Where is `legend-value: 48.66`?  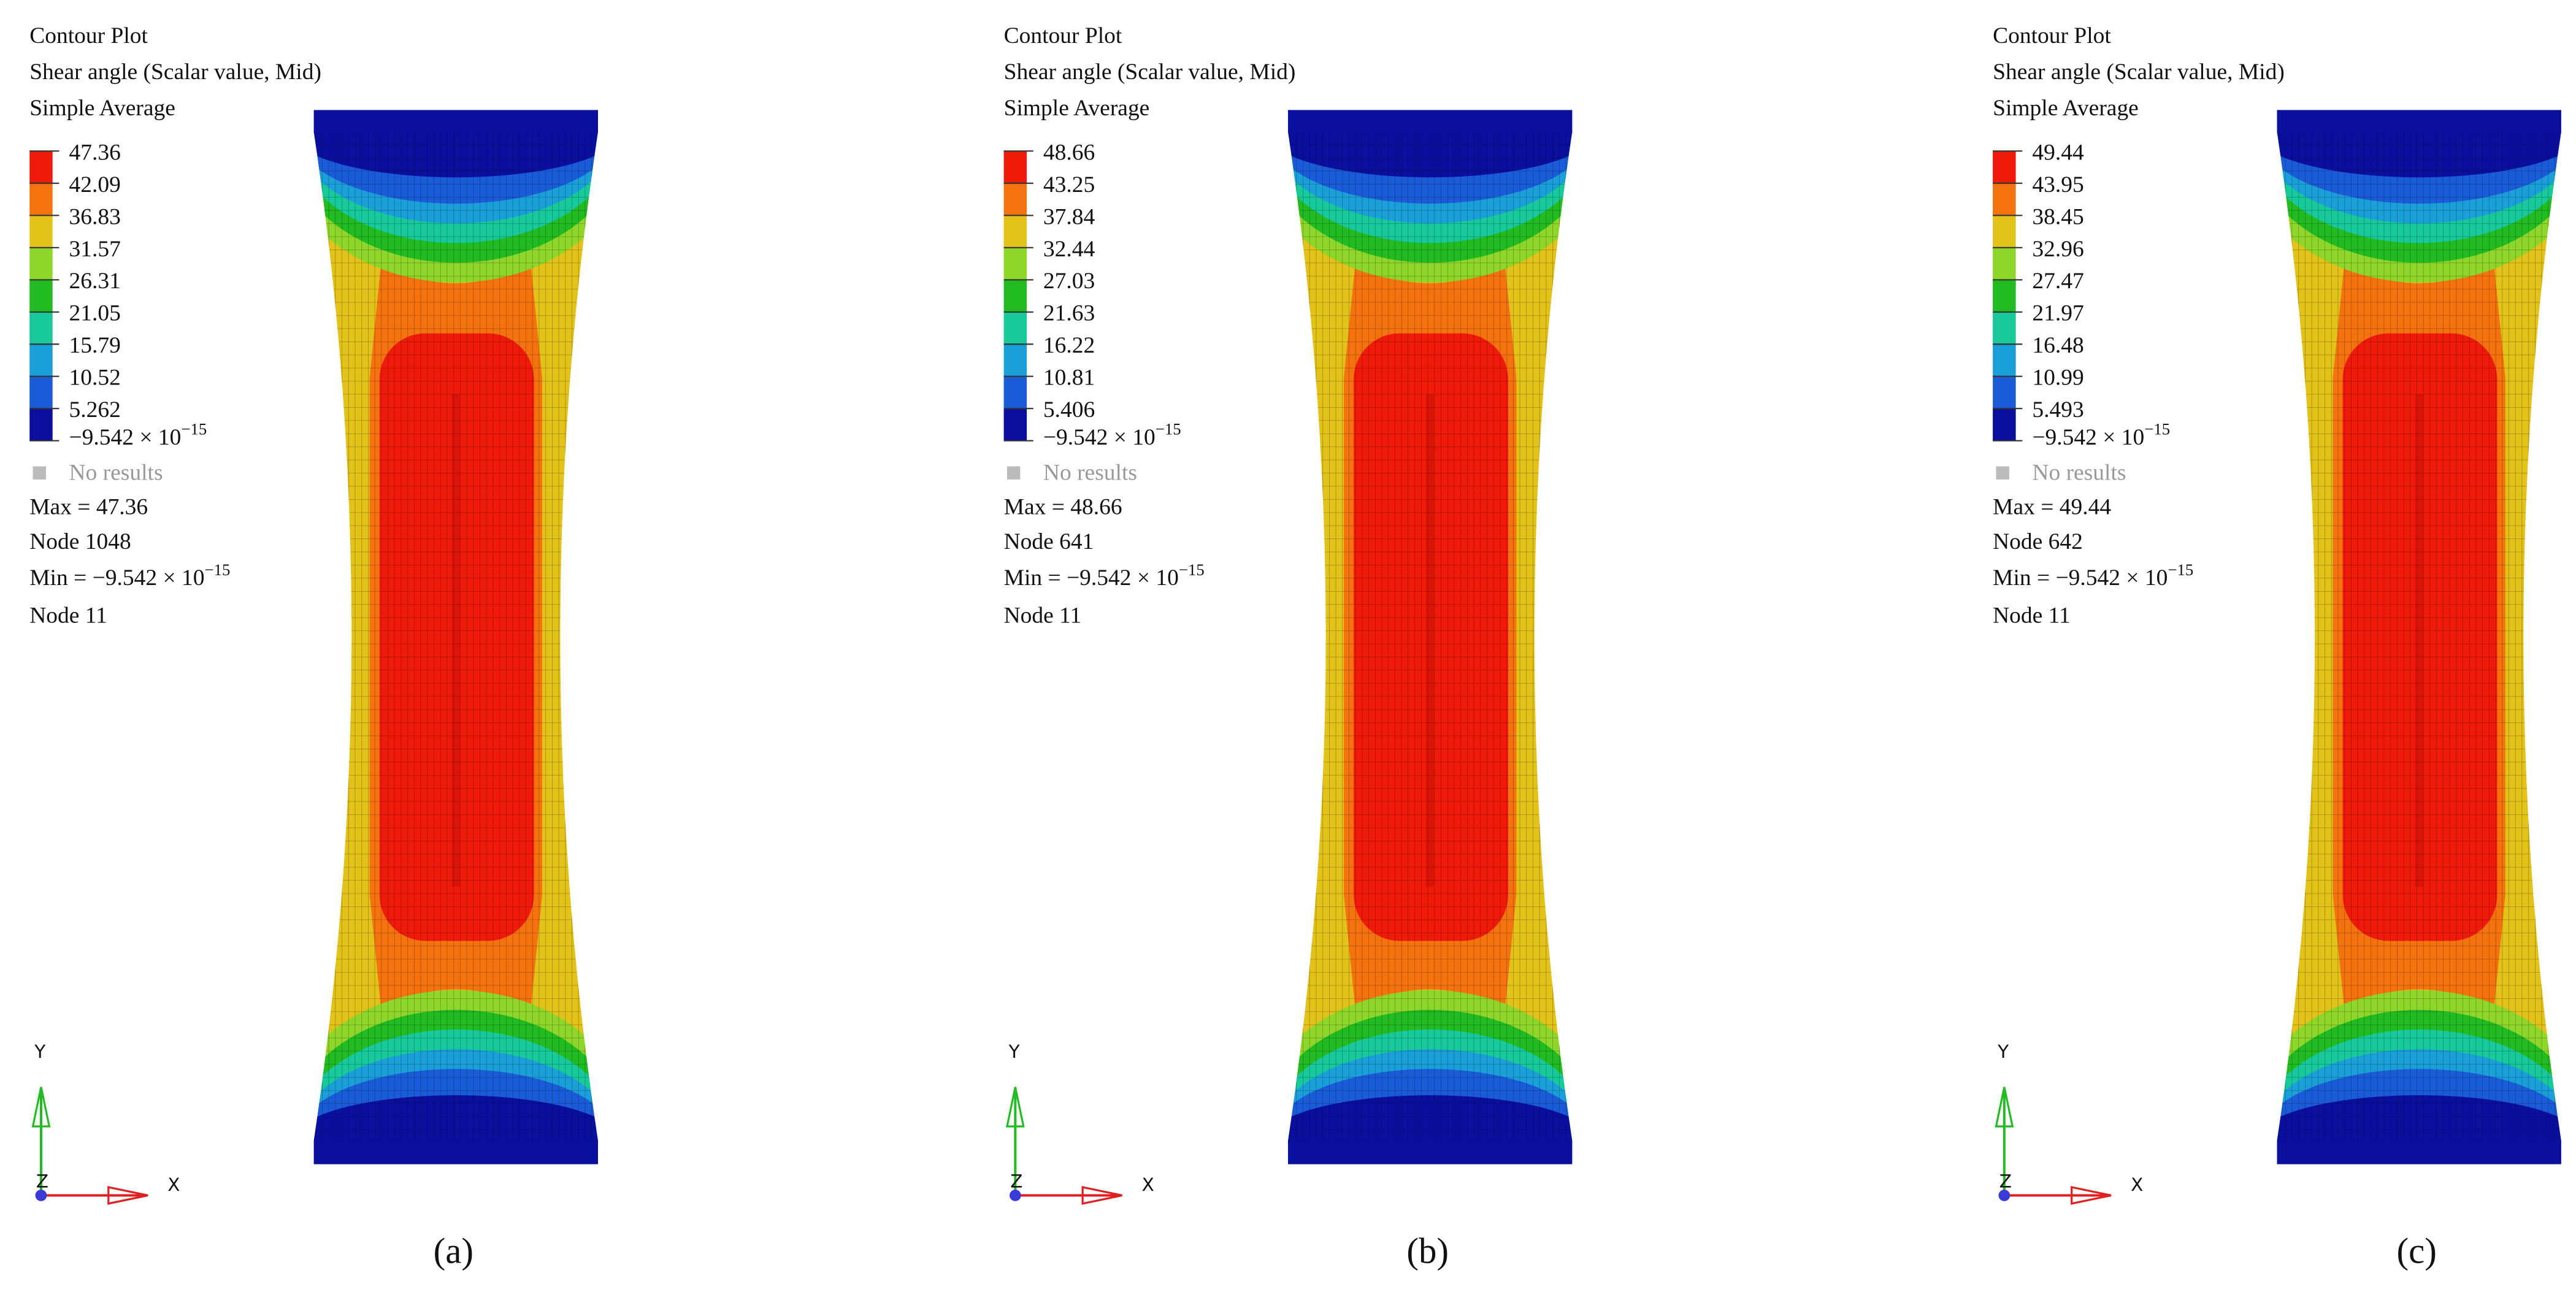
legend-value: 48.66 is located at coordinates (1069, 152).